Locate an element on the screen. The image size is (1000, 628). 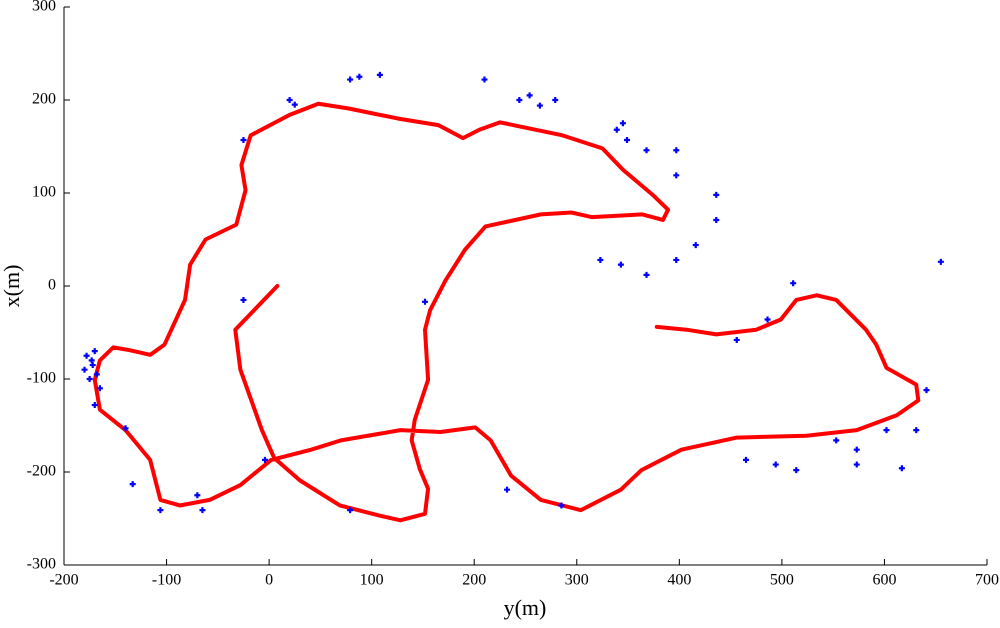
x-tick-label: 200 is located at coordinates (474, 580).